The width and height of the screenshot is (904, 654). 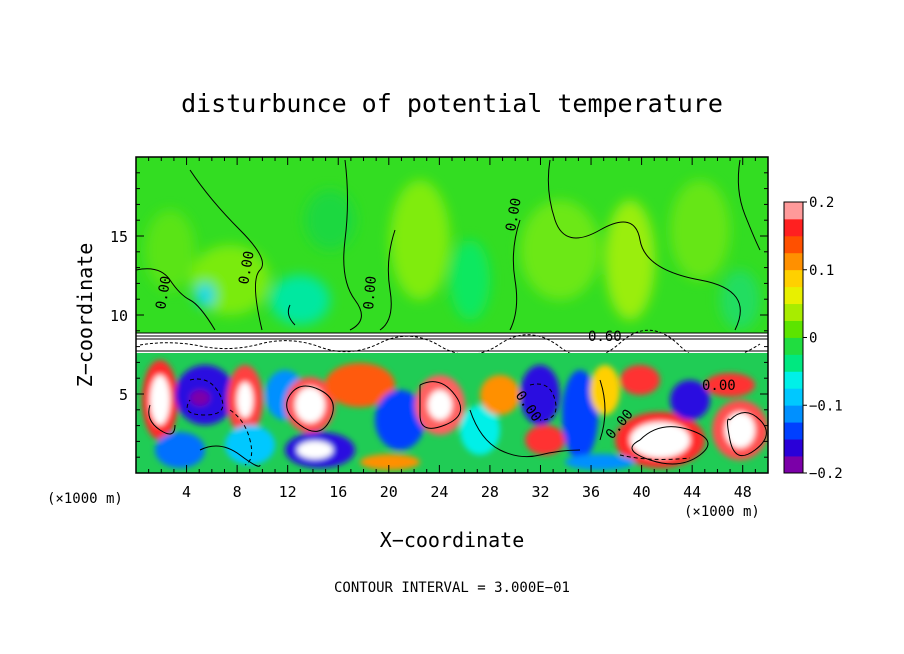 What do you see at coordinates (123, 395) in the screenshot?
I see `y-tick-label: 5` at bounding box center [123, 395].